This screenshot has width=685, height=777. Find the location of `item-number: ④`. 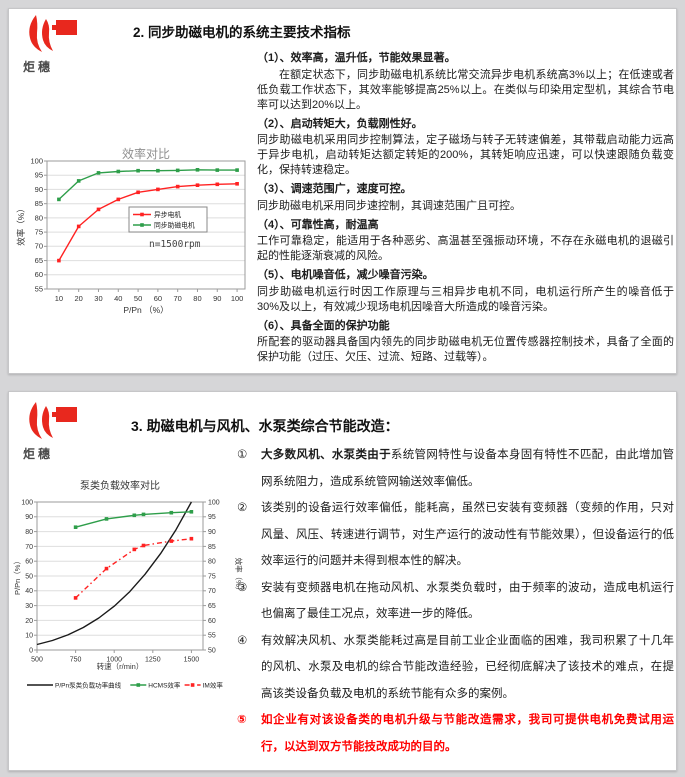

item-number: ④ is located at coordinates (242, 640).